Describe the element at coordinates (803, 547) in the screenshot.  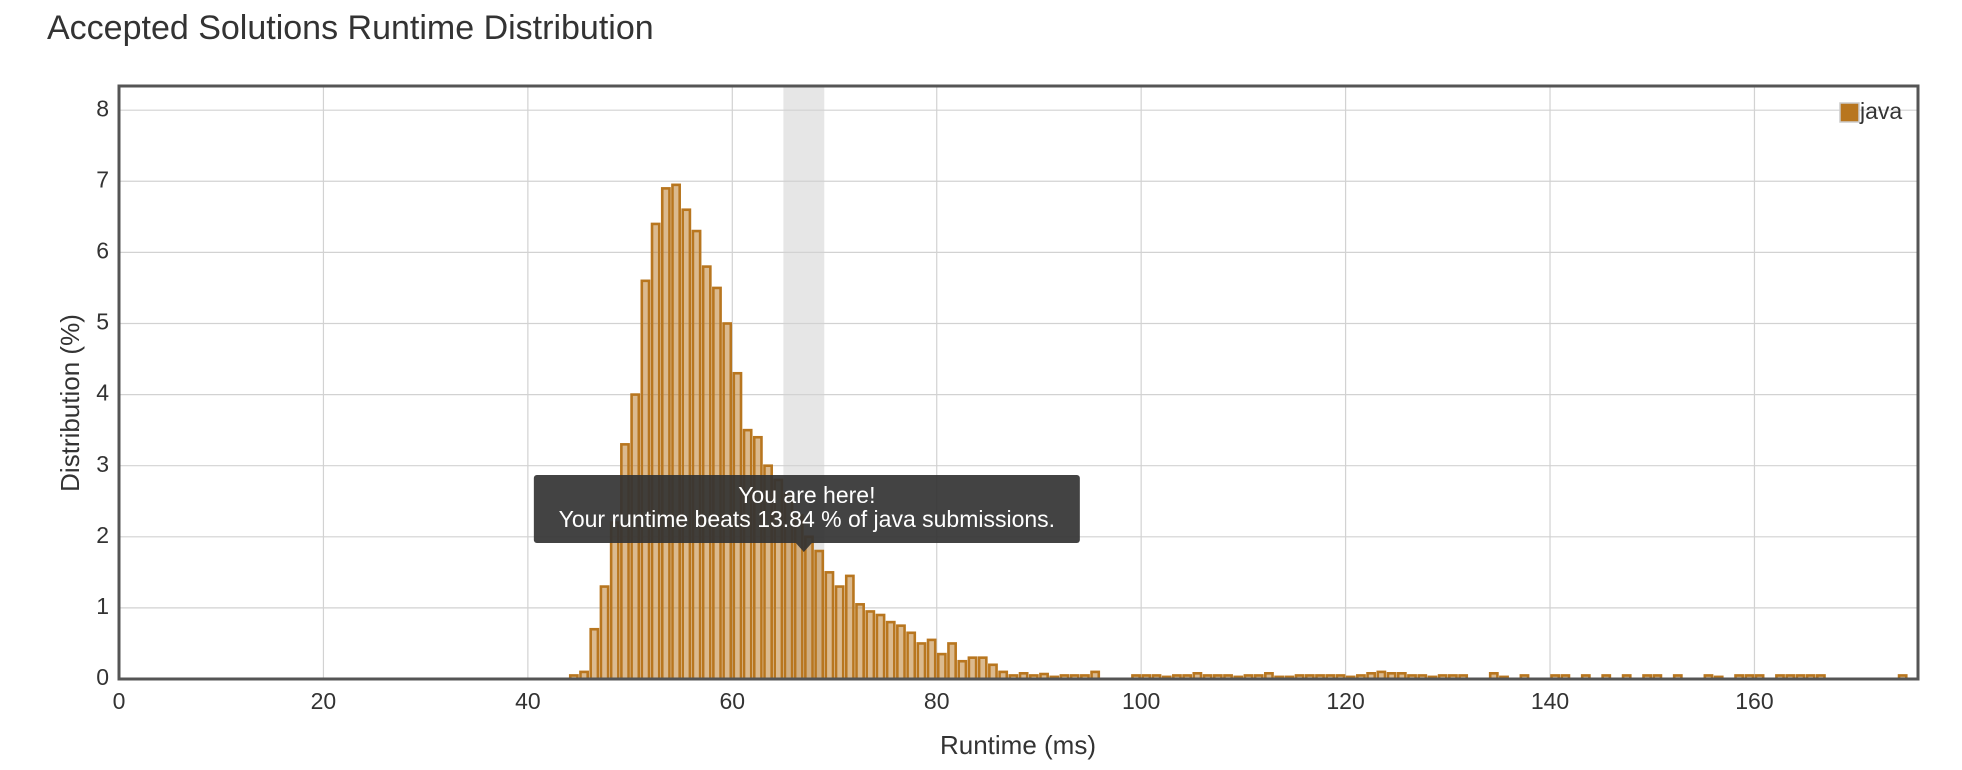
I see `tooltip-arrow` at that location.